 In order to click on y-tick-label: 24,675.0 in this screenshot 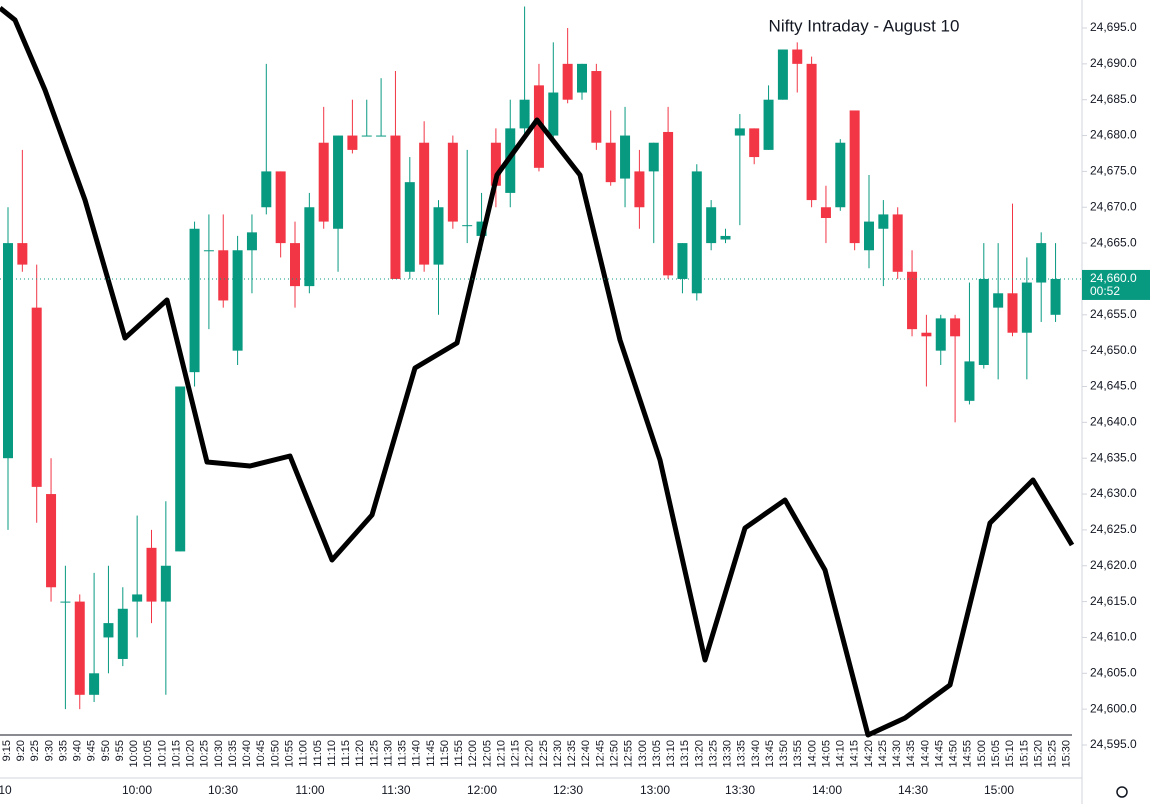, I will do `click(1113, 171)`.